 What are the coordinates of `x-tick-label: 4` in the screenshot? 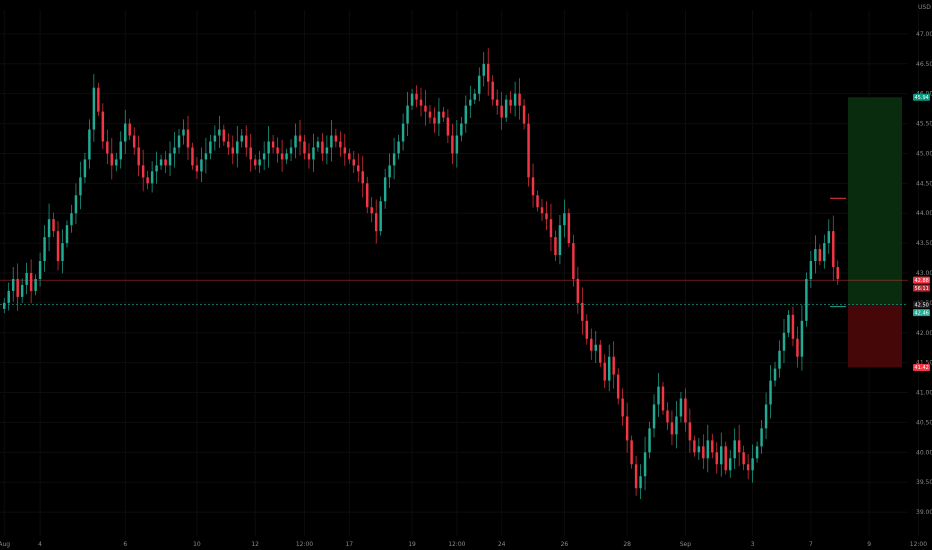 It's located at (40, 544).